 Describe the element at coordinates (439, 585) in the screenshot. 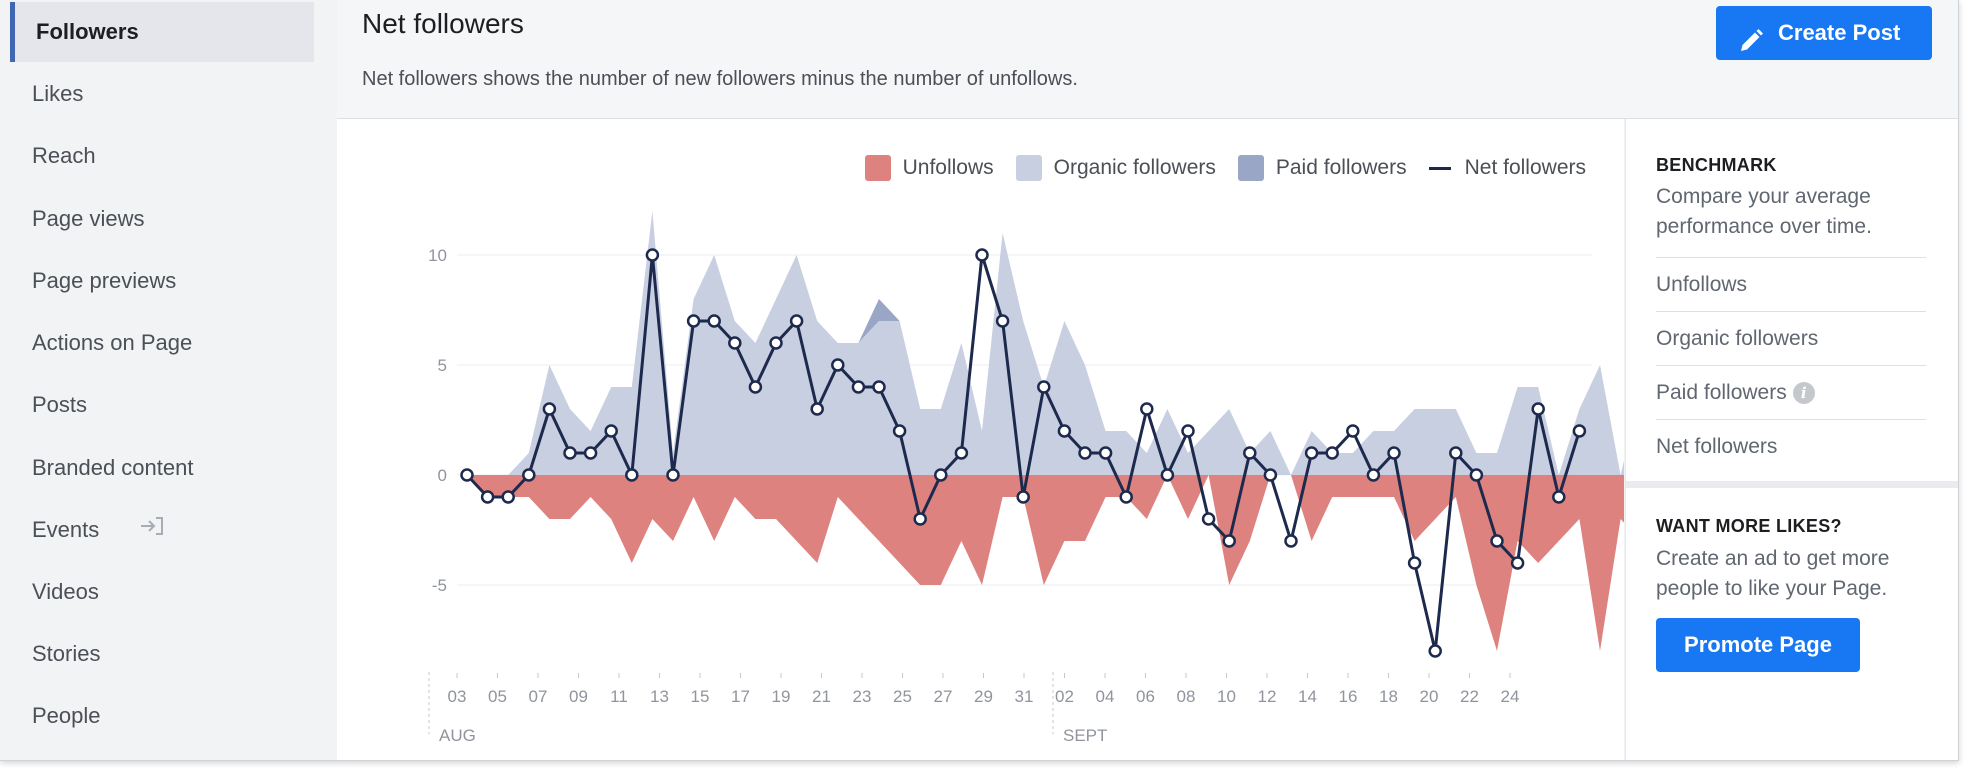

I see `y-tick-label: -5` at that location.